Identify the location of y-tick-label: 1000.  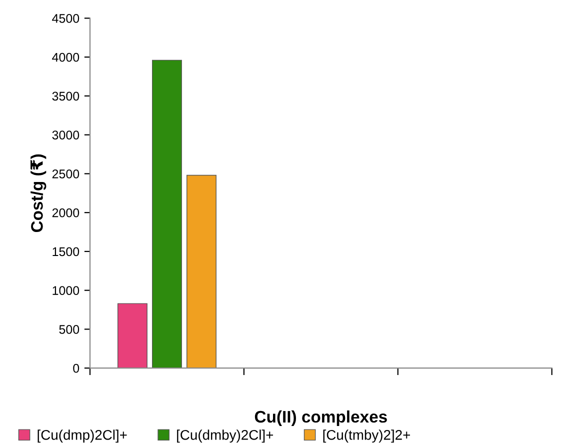
(66, 290).